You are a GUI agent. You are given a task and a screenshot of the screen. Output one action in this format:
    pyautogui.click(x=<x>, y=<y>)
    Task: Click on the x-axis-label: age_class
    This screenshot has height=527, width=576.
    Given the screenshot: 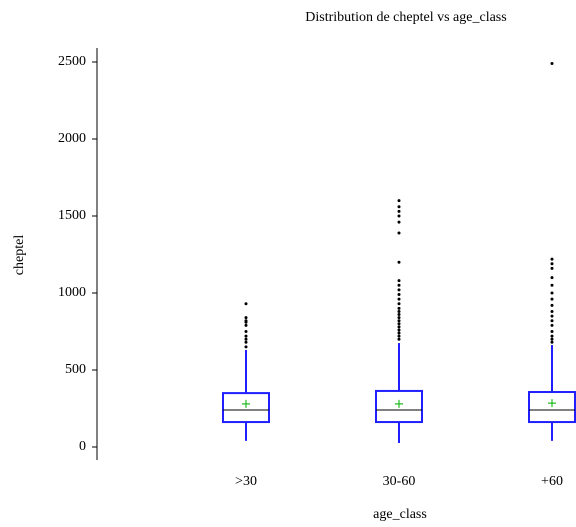 What is the action you would take?
    pyautogui.click(x=400, y=514)
    